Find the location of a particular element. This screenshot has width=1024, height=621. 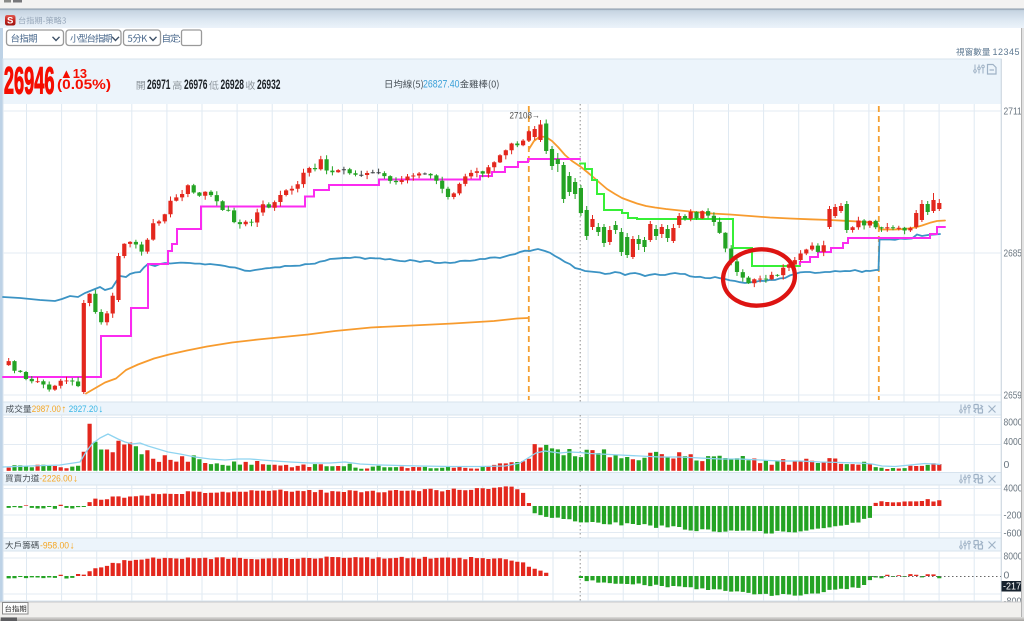

svg-text: -217 is located at coordinates (1012, 587).